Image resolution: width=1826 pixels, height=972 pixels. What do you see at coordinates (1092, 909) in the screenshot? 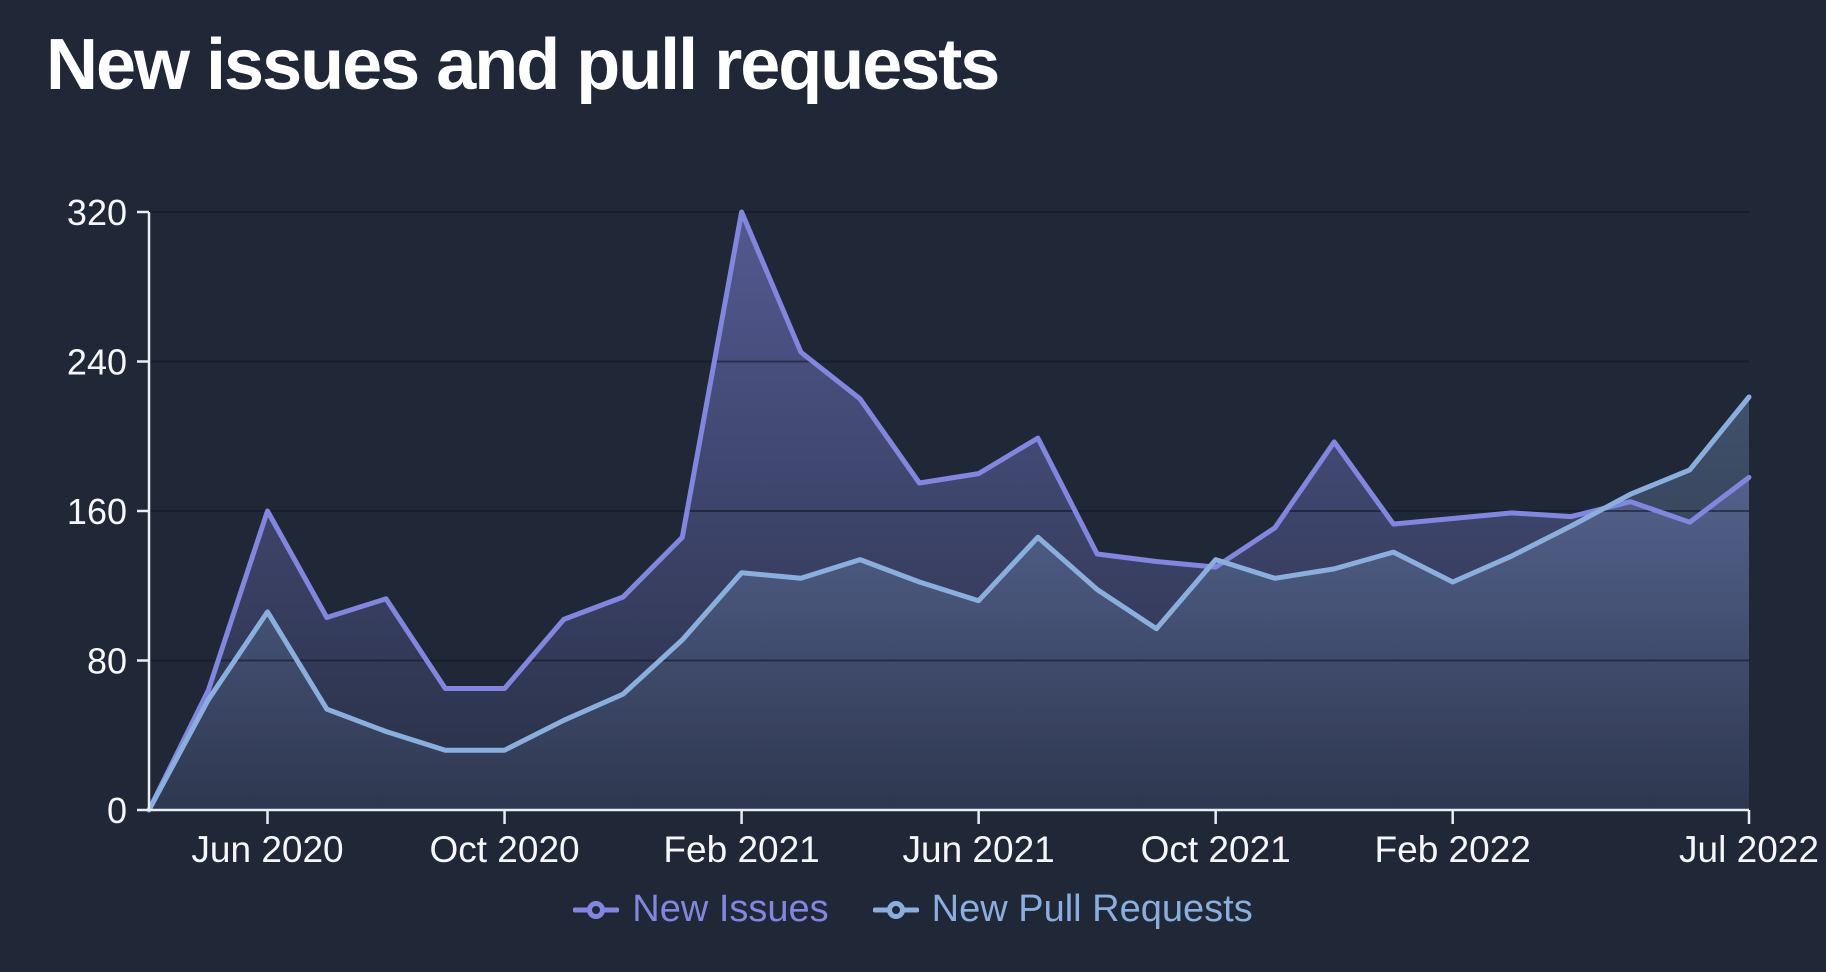
I see `legend-label: New Pull Requests` at bounding box center [1092, 909].